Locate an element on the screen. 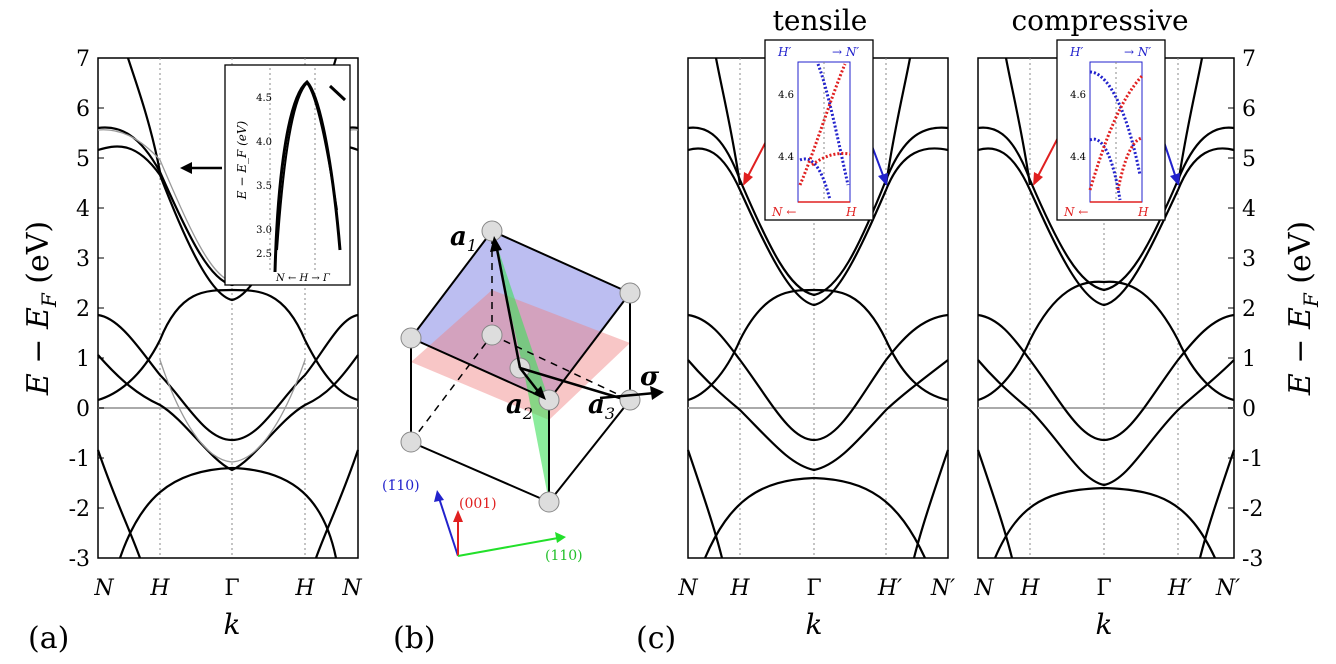 The height and width of the screenshot is (664, 1336). y-axis-label-left: E − EF (eV) is located at coordinates (41, 308).